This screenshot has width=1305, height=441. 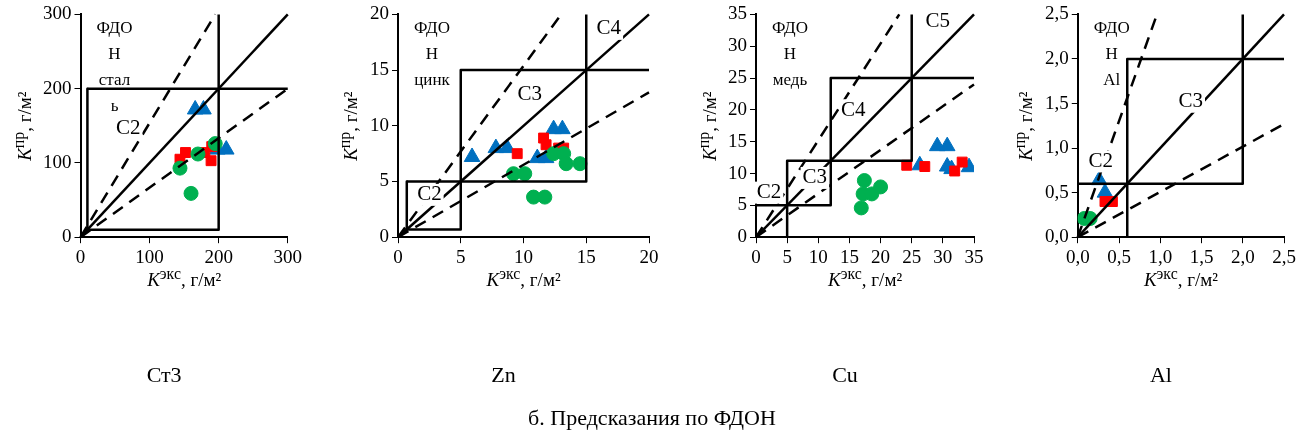 What do you see at coordinates (938, 20) in the screenshot?
I see `annotation: C5` at bounding box center [938, 20].